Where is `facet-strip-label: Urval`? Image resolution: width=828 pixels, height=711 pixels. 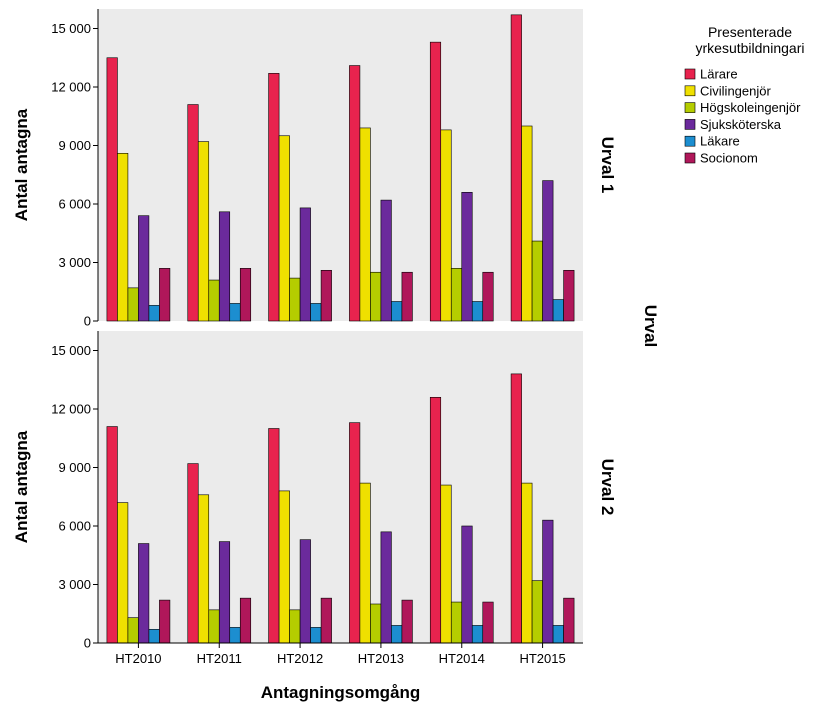
facet-strip-label: Urval is located at coordinates (650, 326).